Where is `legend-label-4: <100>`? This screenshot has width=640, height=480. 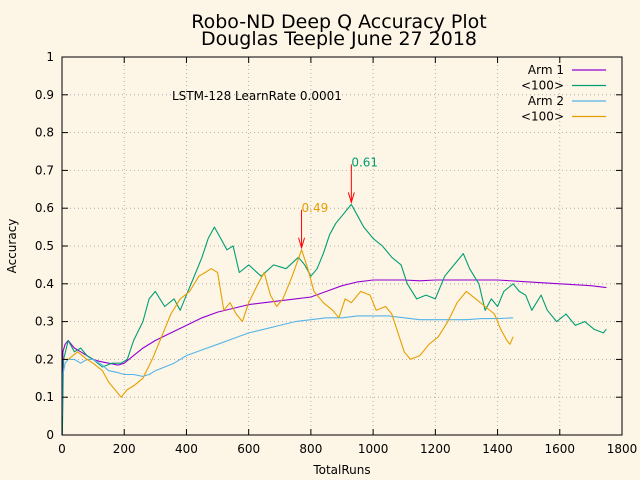
legend-label-4: <100> is located at coordinates (542, 117).